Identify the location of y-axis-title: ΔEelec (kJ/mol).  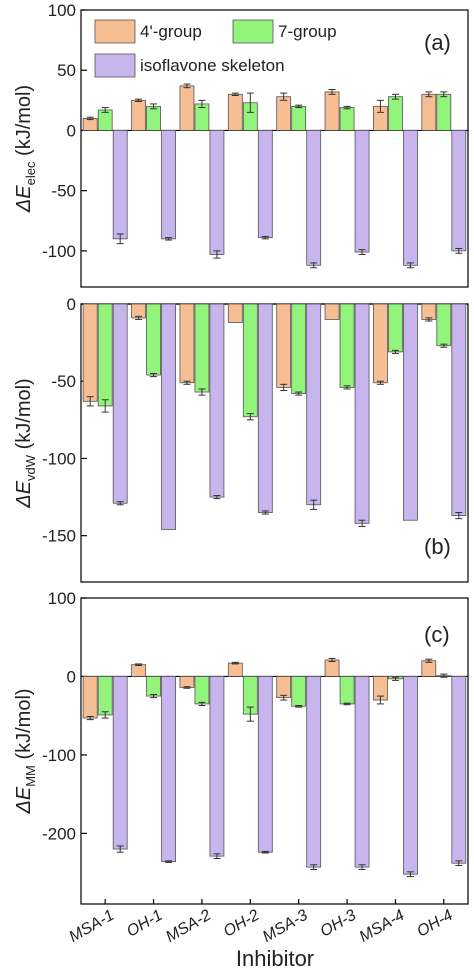
(25, 149).